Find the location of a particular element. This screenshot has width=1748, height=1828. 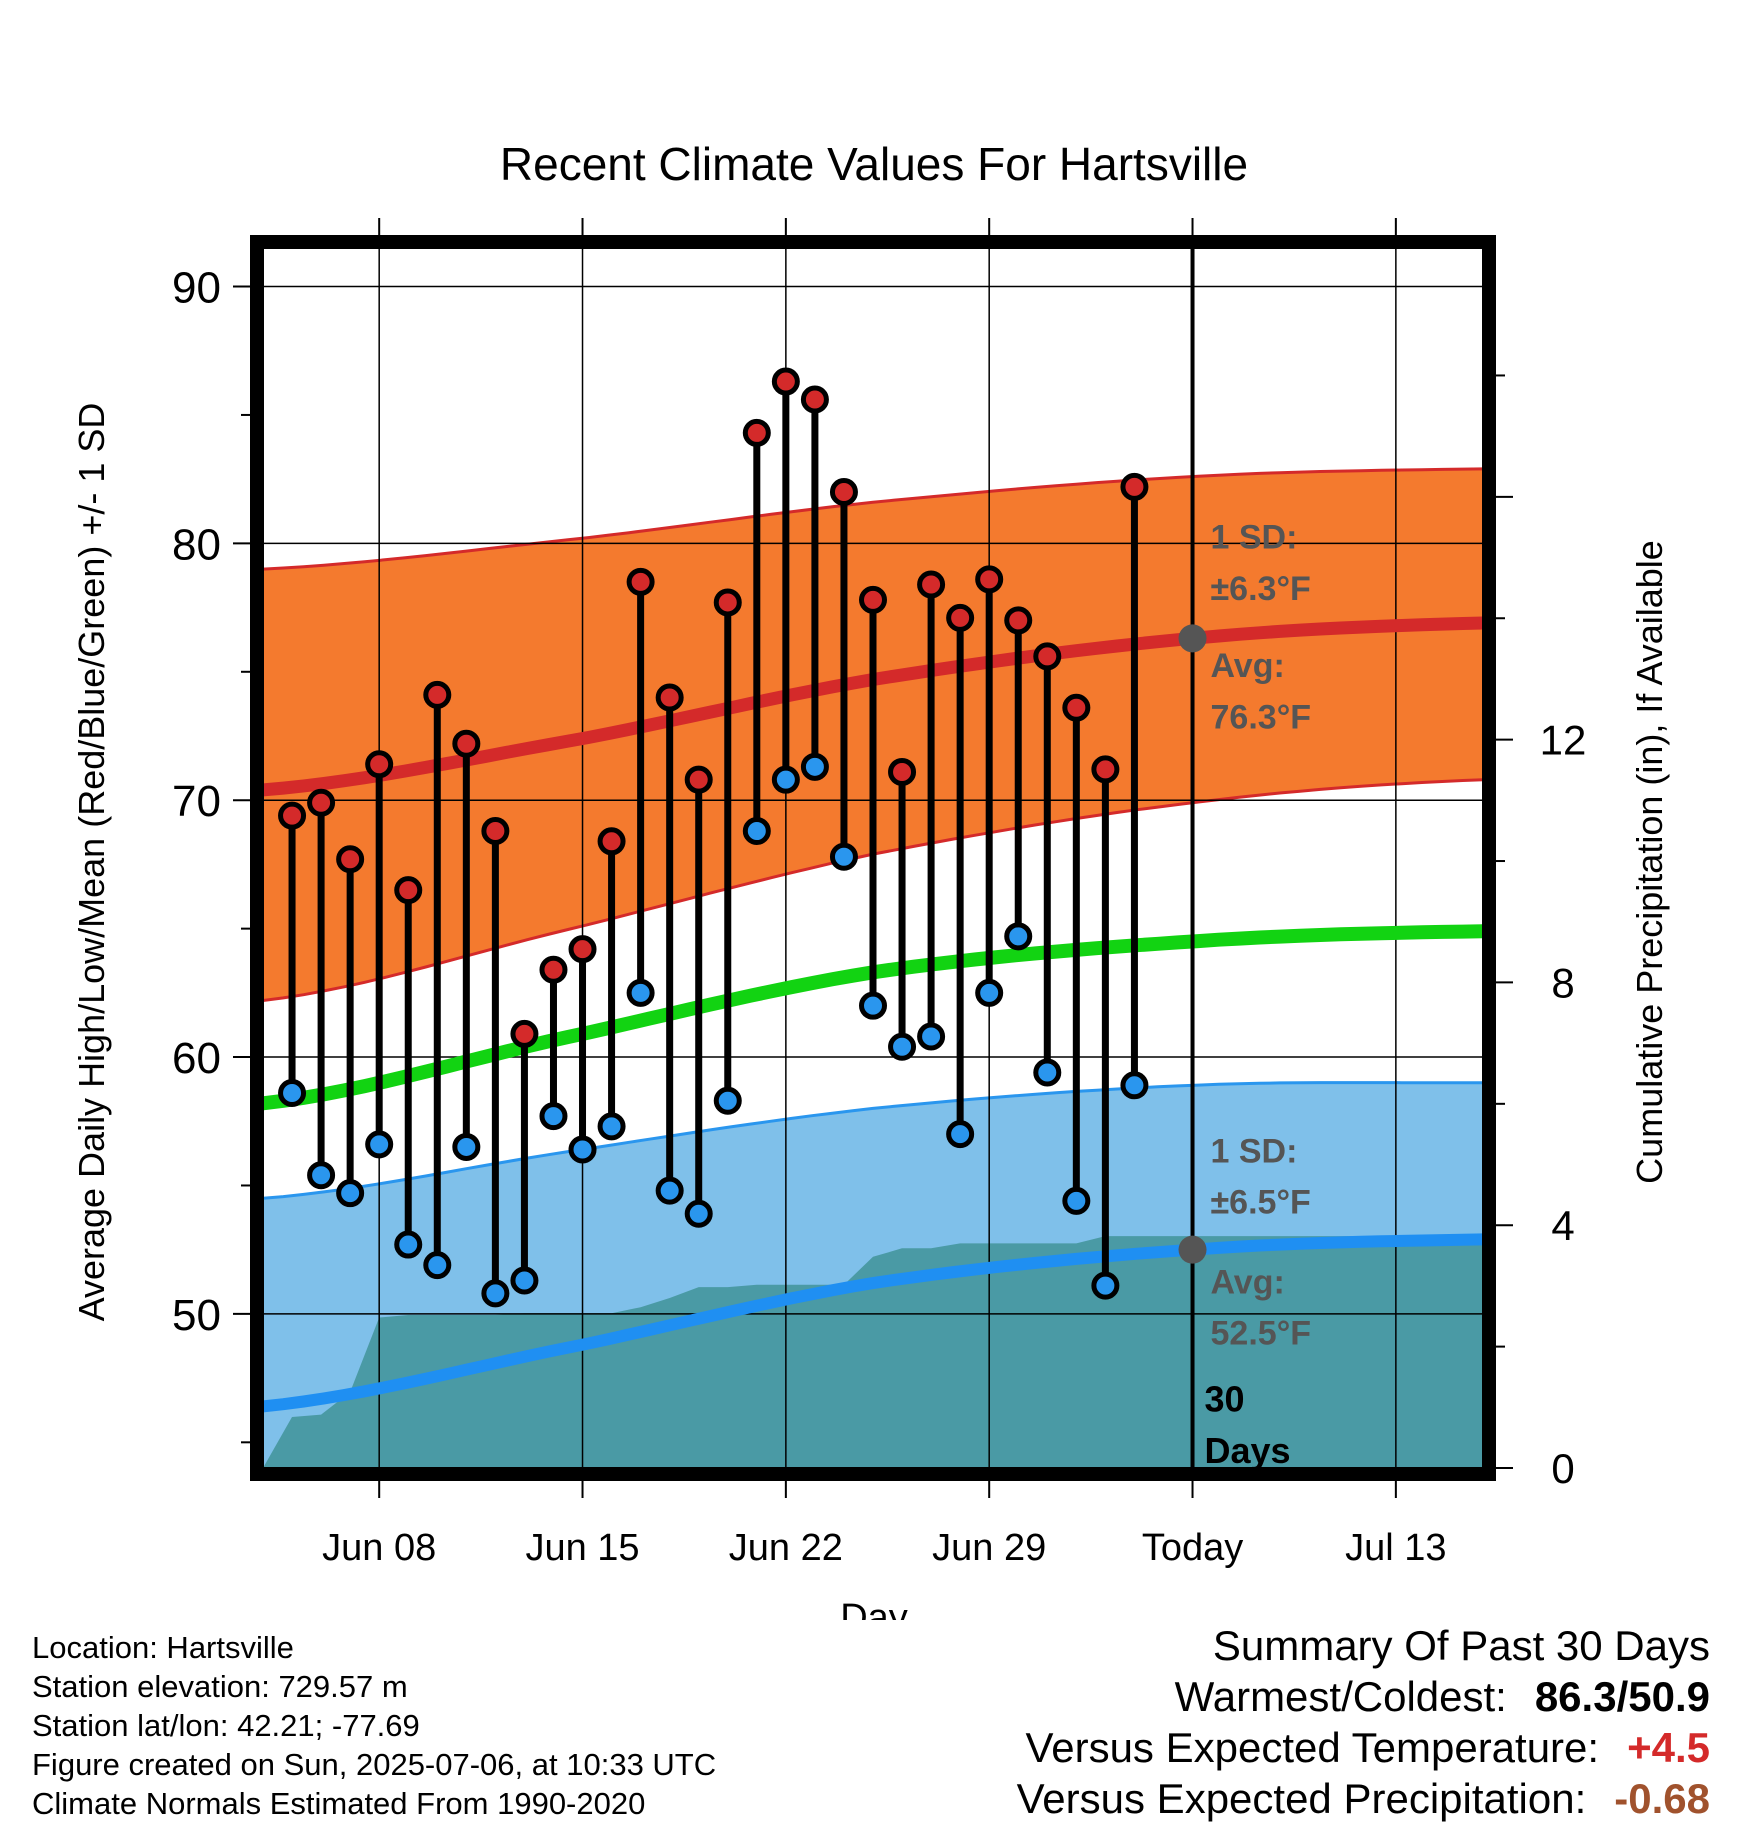

precip-anomaly-label: Versus Expected Precipitation: is located at coordinates (1301, 1798).